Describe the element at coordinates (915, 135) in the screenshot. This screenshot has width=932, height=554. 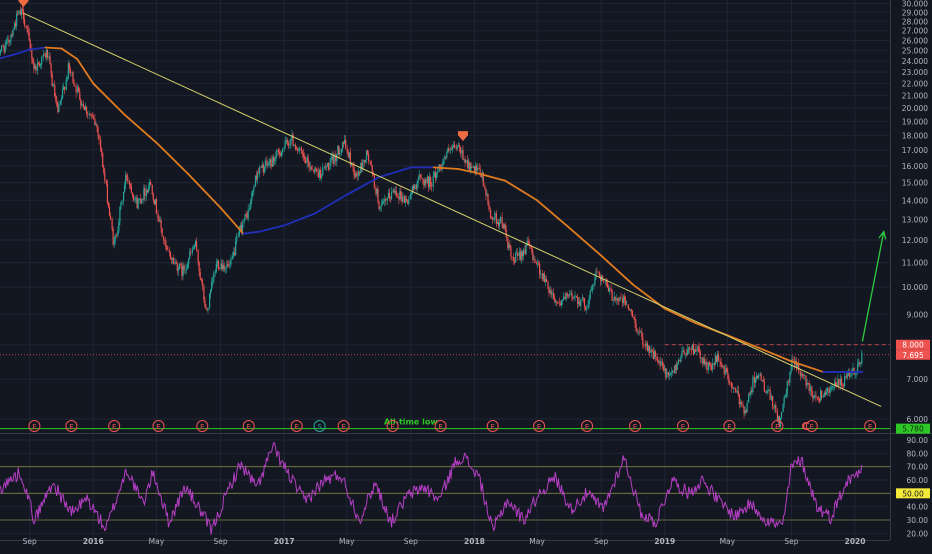
I see `price-tick-label: 18.000` at that location.